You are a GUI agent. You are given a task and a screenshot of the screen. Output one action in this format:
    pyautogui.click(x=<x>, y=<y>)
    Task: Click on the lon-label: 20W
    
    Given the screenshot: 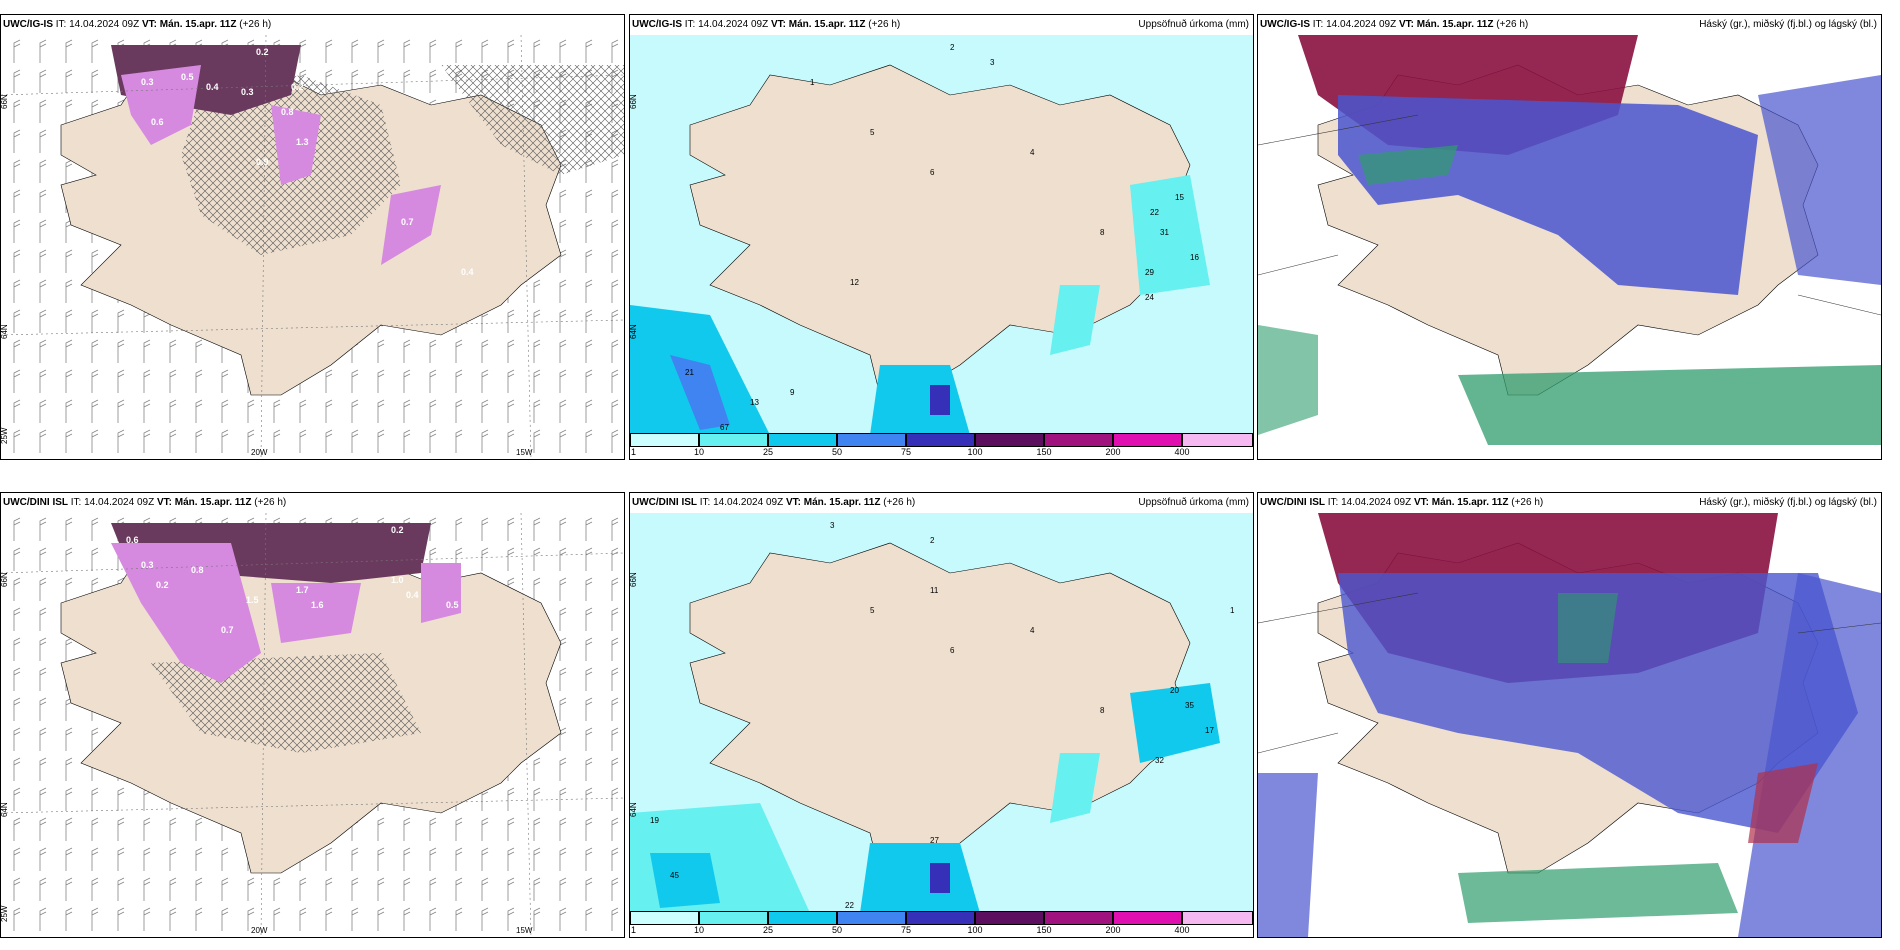 What is the action you would take?
    pyautogui.click(x=259, y=452)
    